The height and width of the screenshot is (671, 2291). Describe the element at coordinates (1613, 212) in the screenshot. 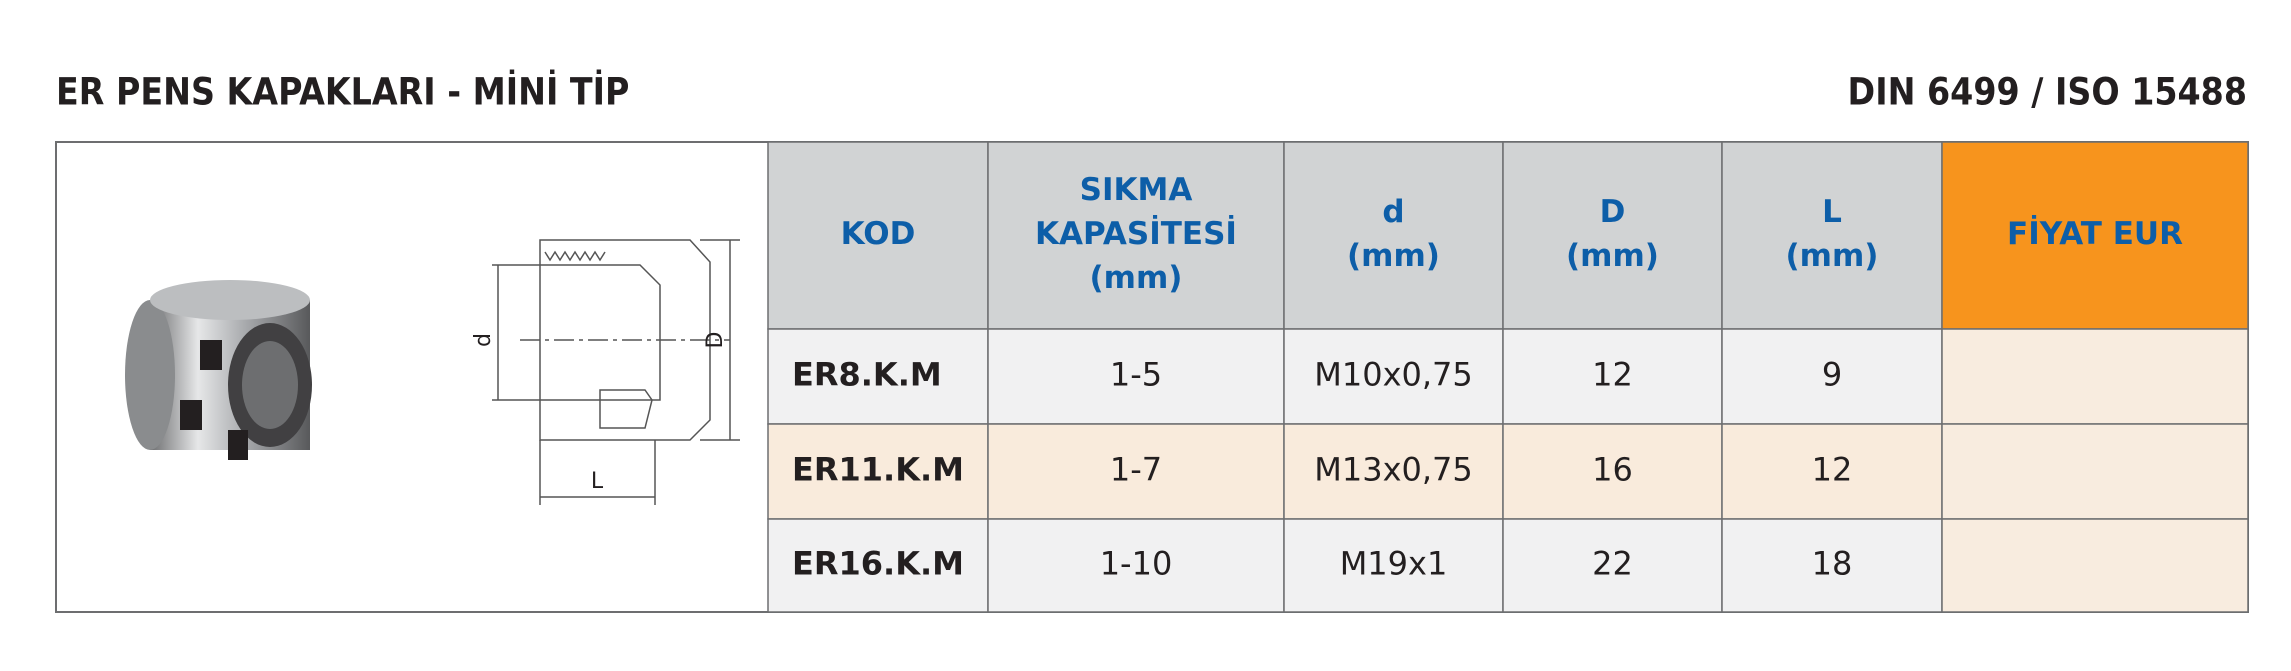

I see `header-text: D` at that location.